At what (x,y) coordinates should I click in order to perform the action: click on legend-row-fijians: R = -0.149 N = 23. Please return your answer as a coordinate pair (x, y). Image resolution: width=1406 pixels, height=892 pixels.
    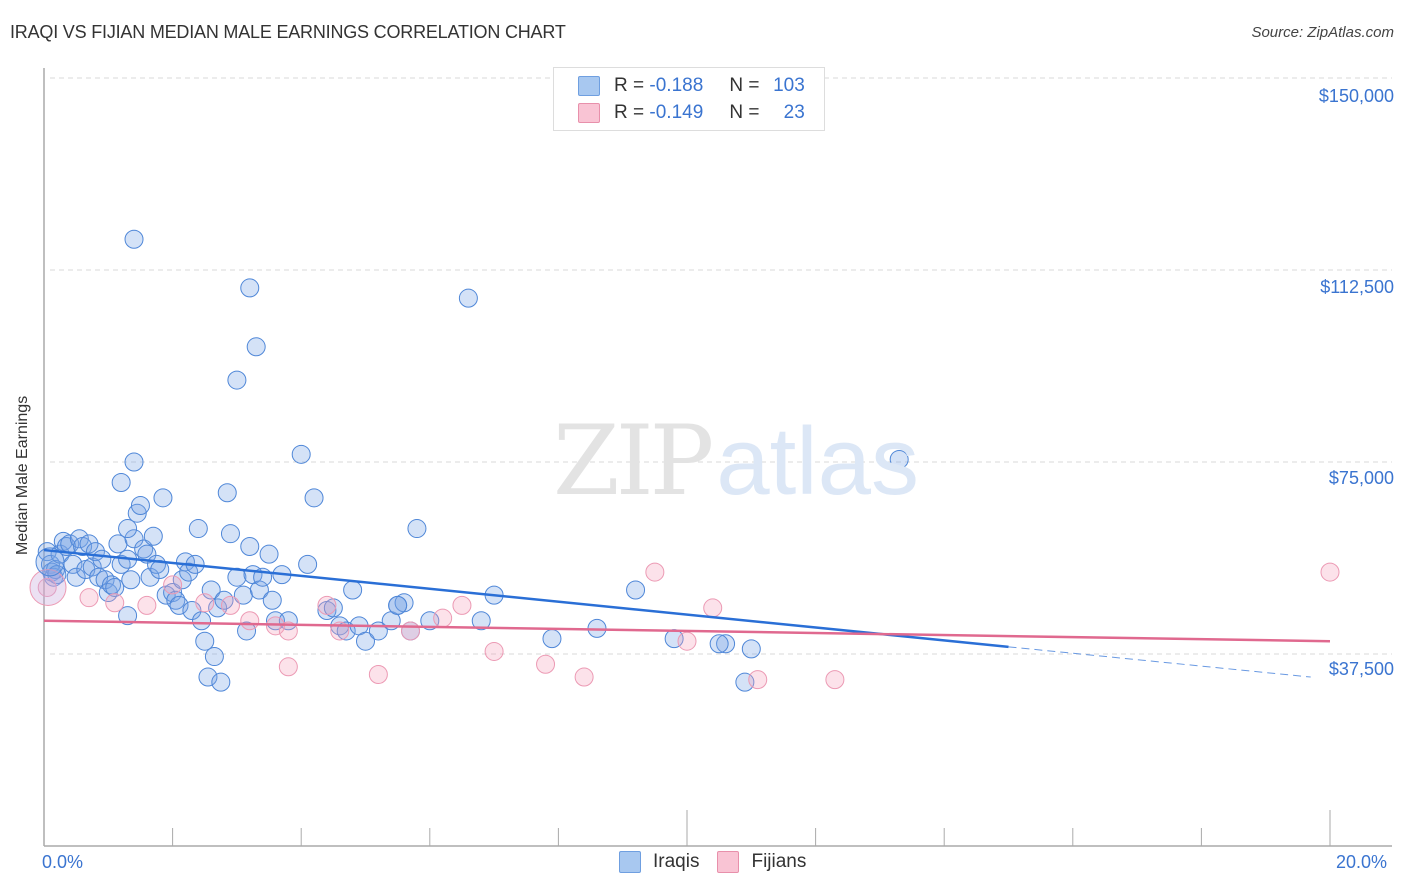
    Looking at the image, I should click on (691, 113).